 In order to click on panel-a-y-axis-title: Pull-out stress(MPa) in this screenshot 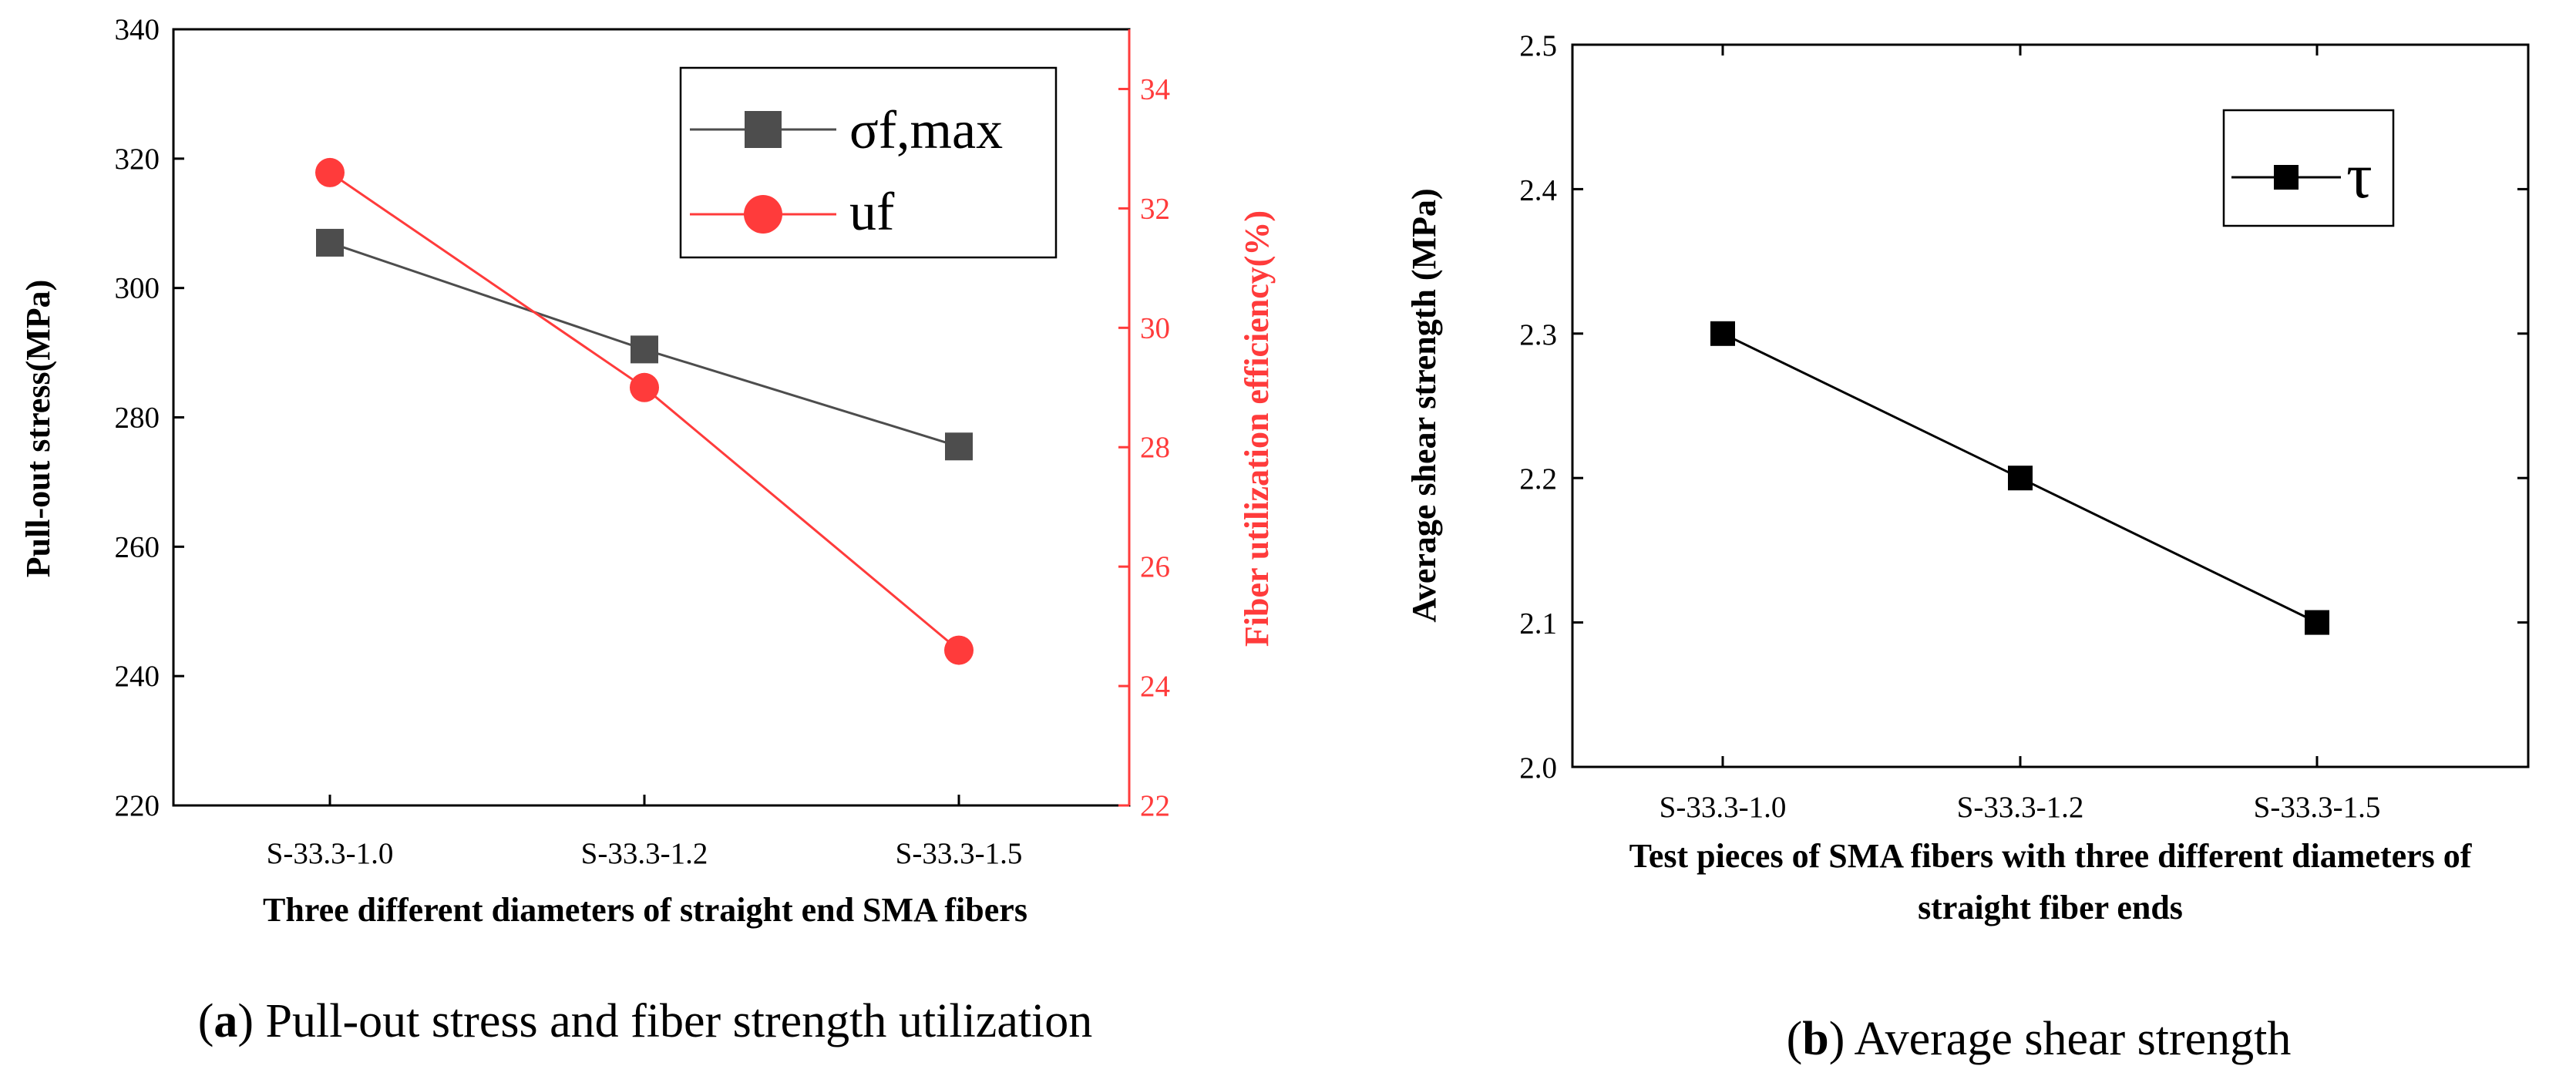, I will do `click(38, 429)`.